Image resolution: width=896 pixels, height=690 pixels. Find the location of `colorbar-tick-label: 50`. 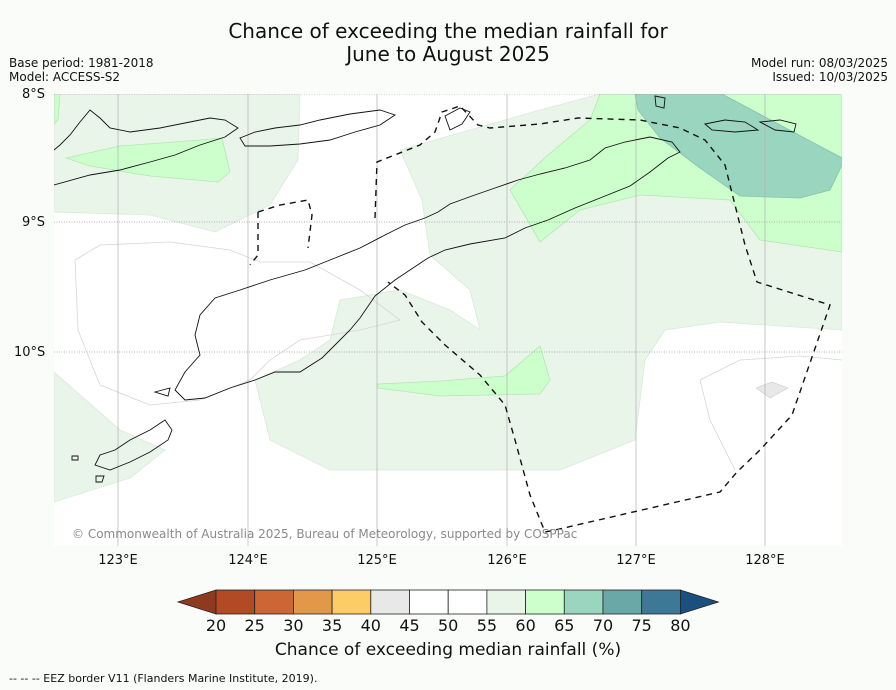

colorbar-tick-label: 50 is located at coordinates (448, 625).